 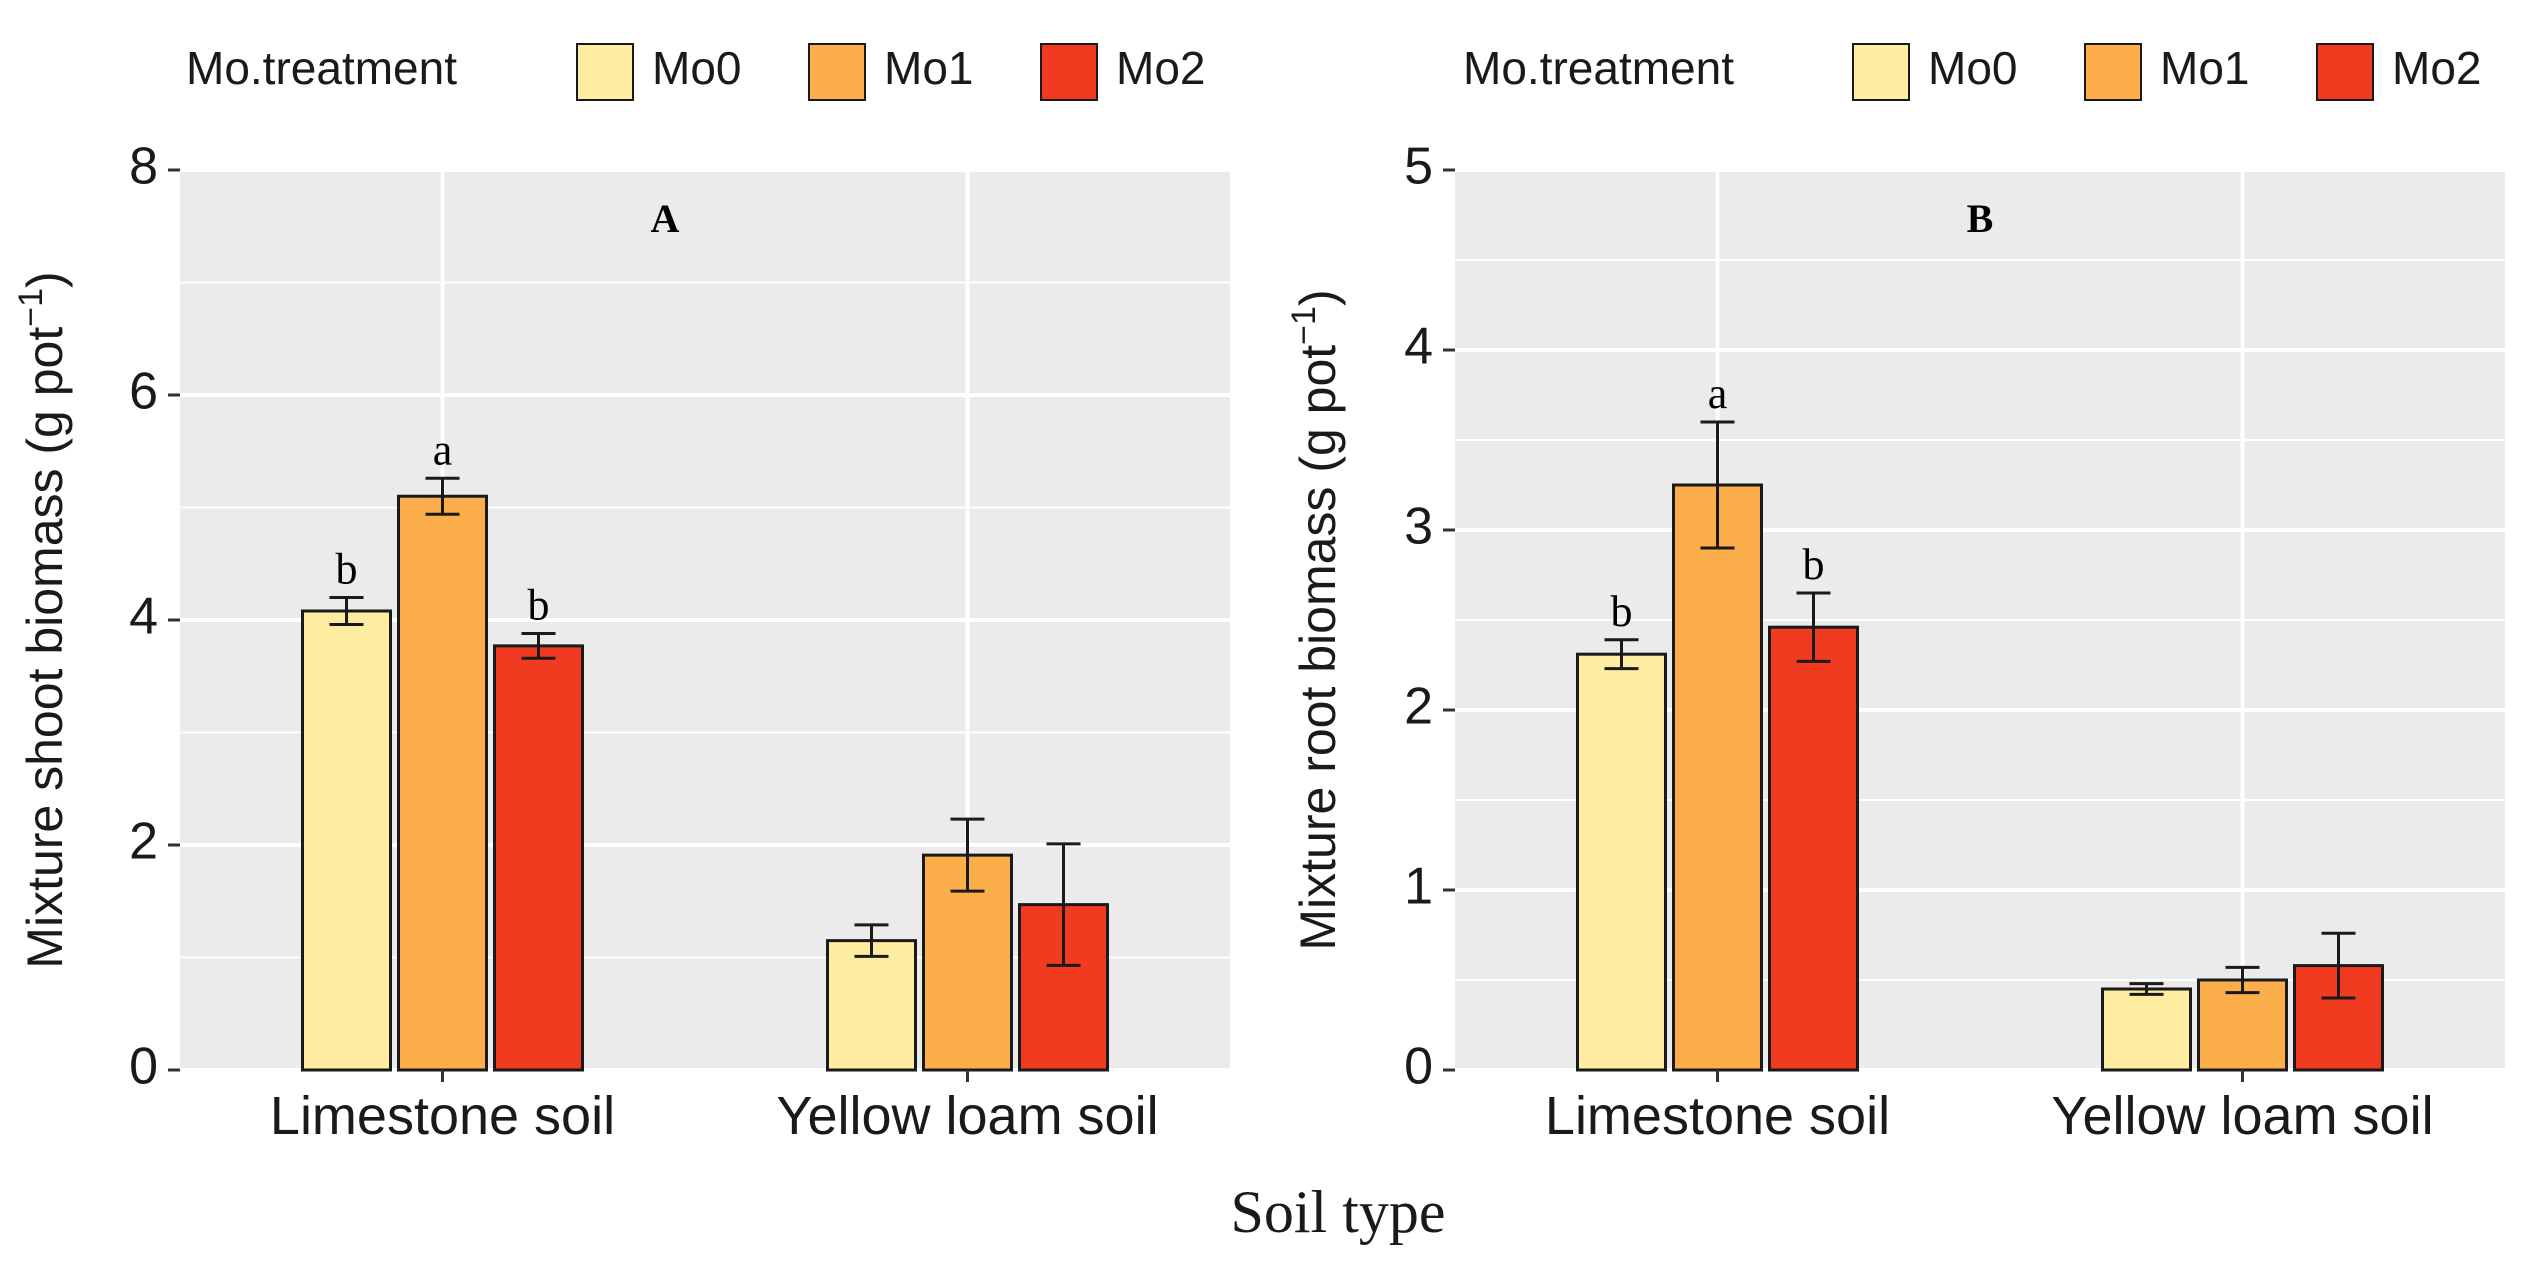 I want to click on bars-b, so click(x=1980, y=777).